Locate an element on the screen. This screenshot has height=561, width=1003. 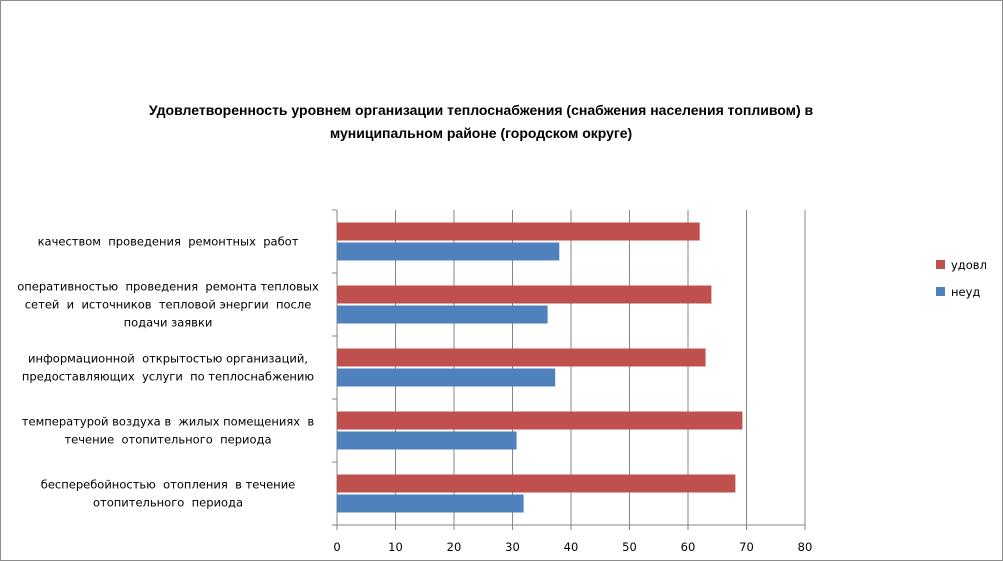
bar-удовл-3 is located at coordinates (540, 420).